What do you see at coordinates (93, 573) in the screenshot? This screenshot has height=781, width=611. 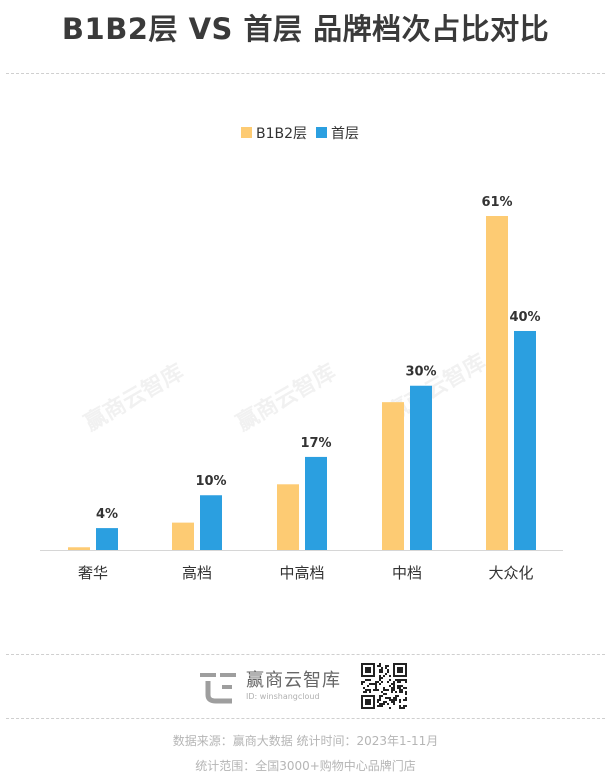 I see `x-tick-label: 奢华` at bounding box center [93, 573].